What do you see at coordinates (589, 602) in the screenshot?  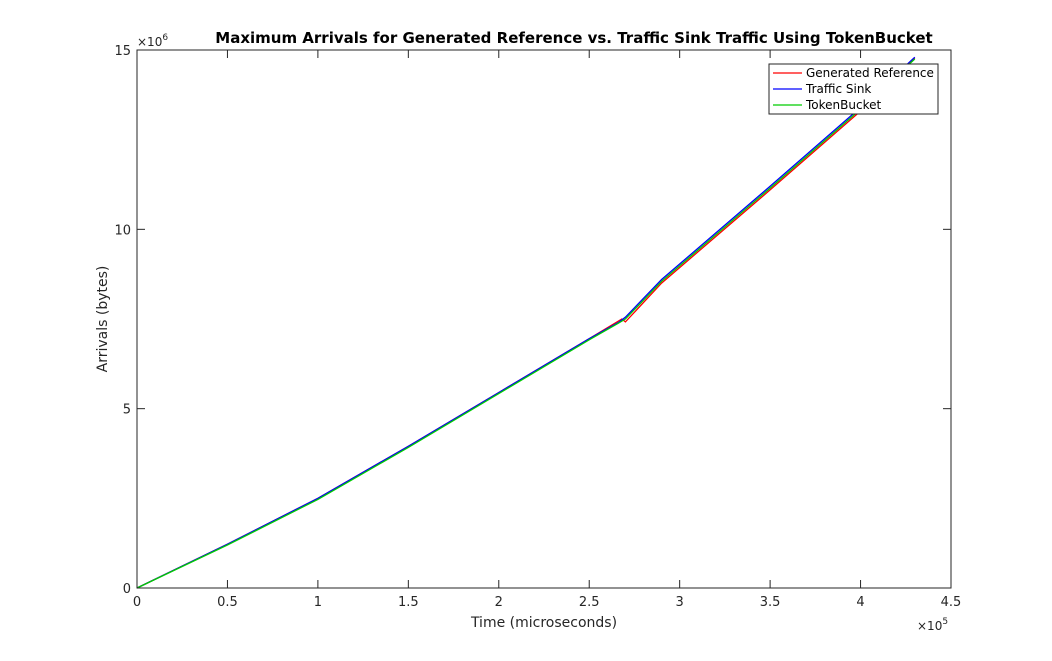 I see `x-tick-label: 2.5` at bounding box center [589, 602].